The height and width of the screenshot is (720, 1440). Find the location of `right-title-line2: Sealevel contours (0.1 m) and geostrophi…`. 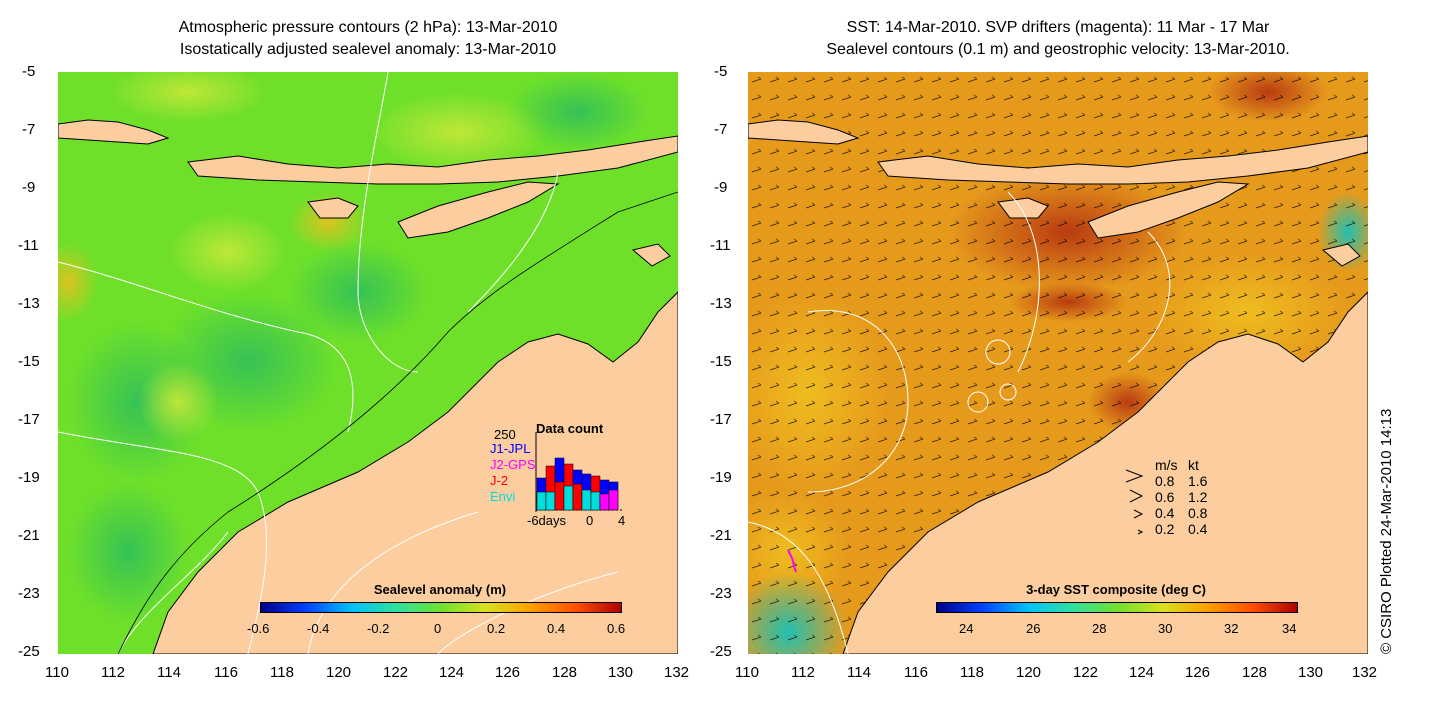

right-title-line2: Sealevel contours (0.1 m) and geostrophi… is located at coordinates (1058, 49).